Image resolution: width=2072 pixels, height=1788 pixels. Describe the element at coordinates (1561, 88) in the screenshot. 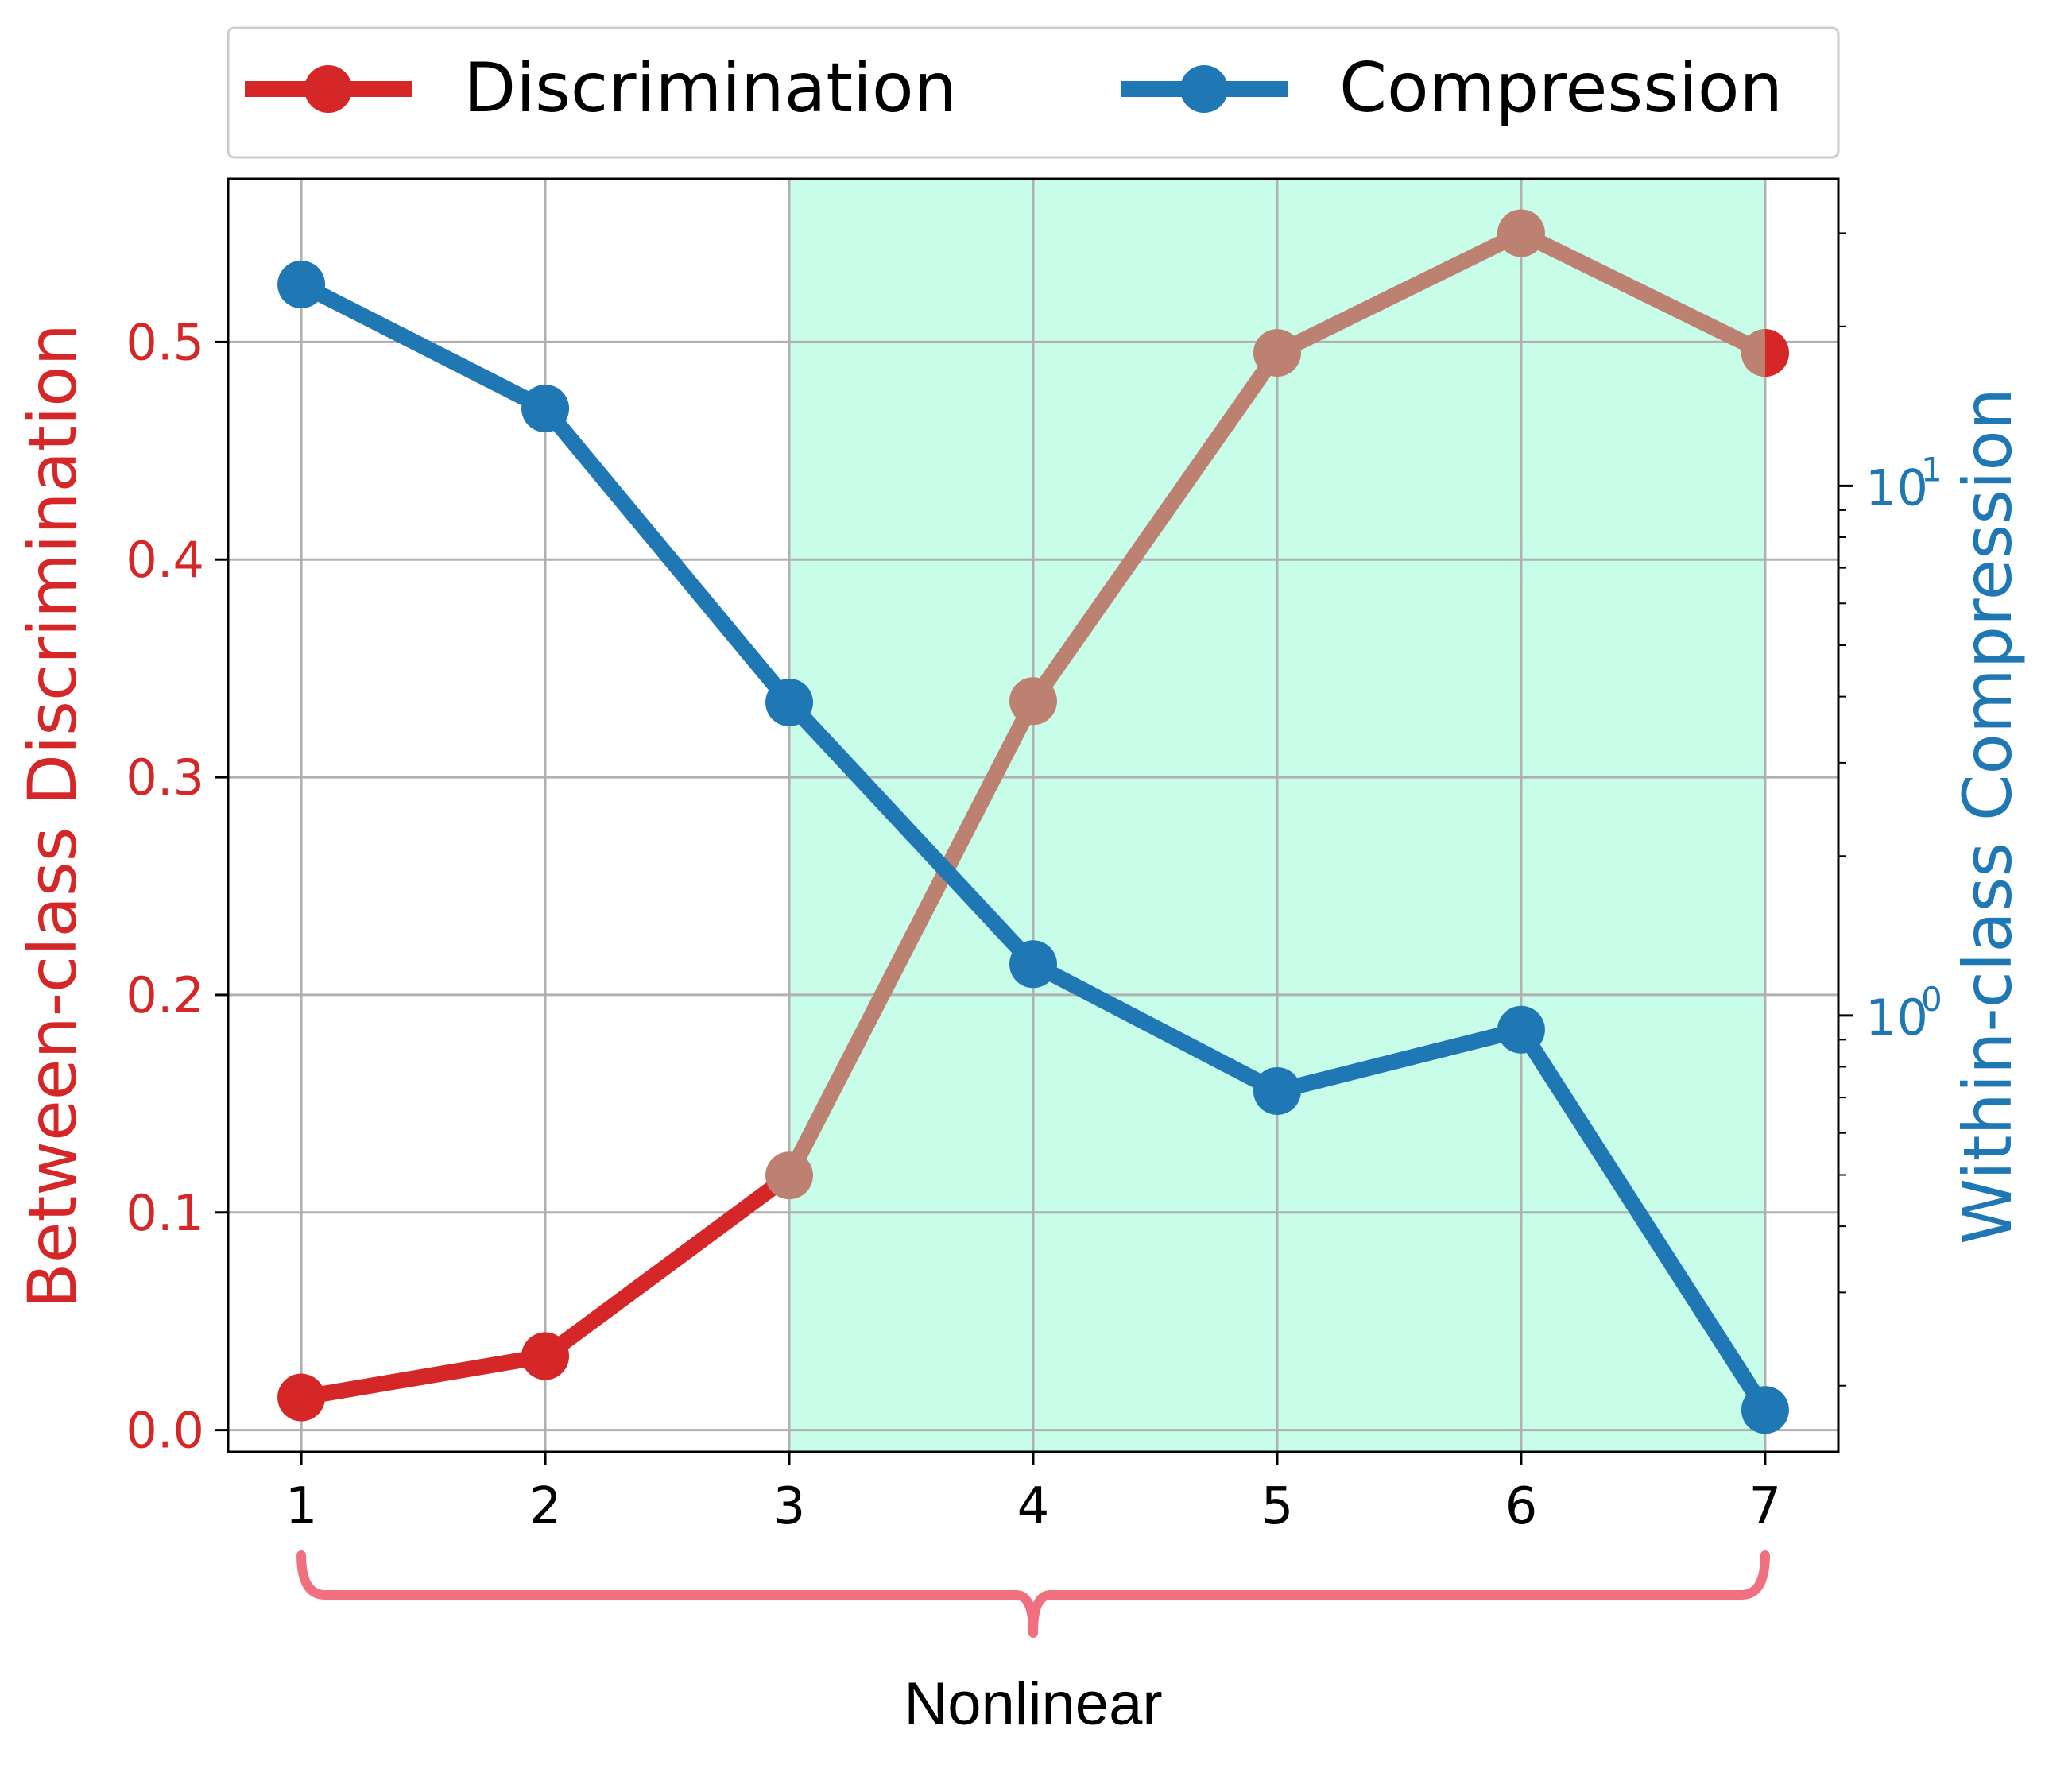

I see `legend-compression-label: Compression` at that location.